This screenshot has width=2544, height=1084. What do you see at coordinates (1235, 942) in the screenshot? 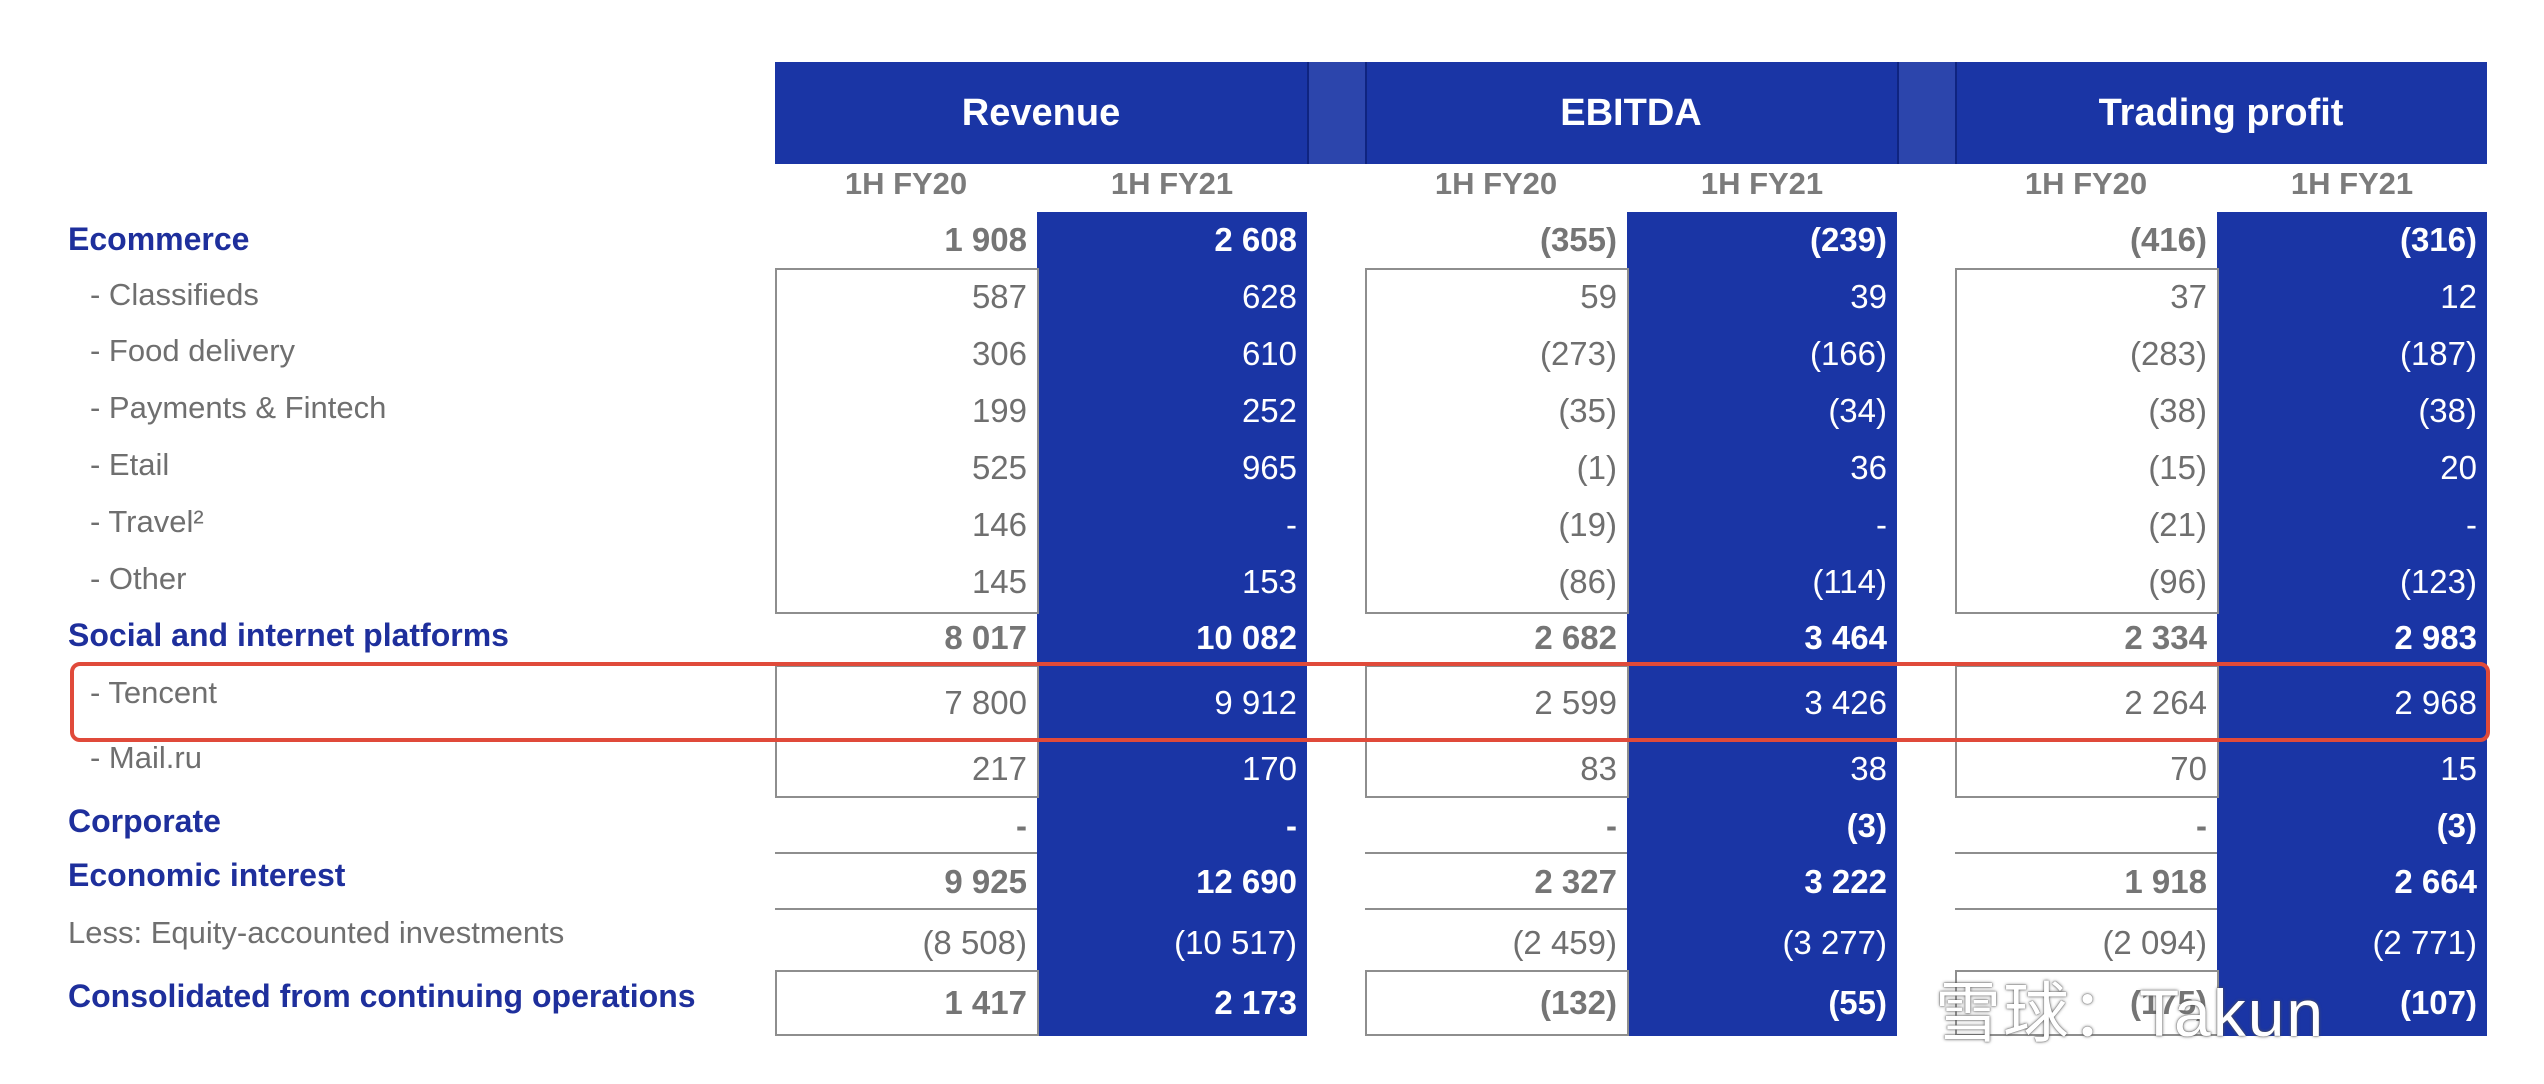
I see `table-cell: (10 517)` at bounding box center [1235, 942].